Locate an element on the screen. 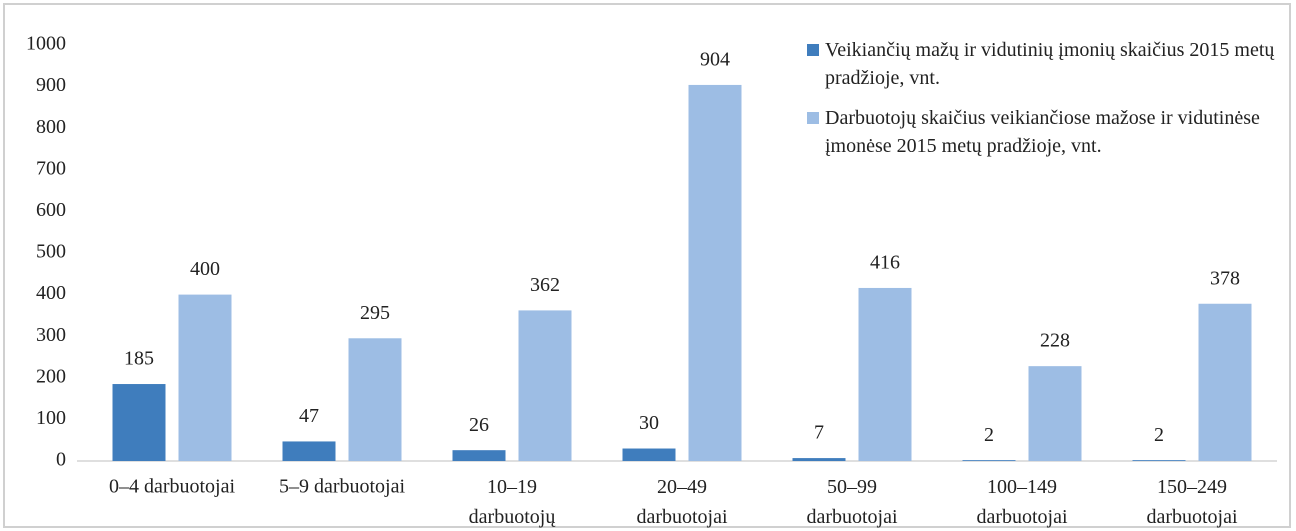 This screenshot has height=531, width=1296. x-tick-label-line: 20–49 is located at coordinates (682, 487).